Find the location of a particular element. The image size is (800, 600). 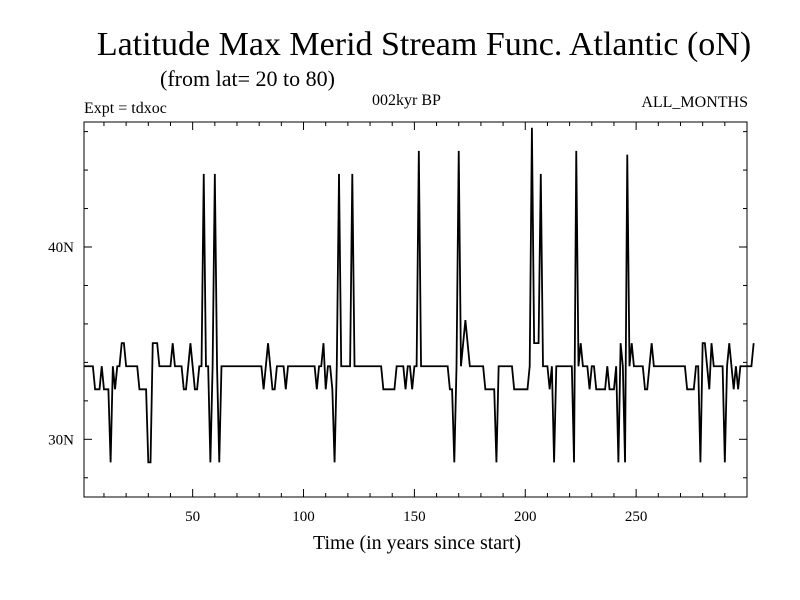

chart-subtitle: (from lat= 20 to 80) is located at coordinates (247, 78).